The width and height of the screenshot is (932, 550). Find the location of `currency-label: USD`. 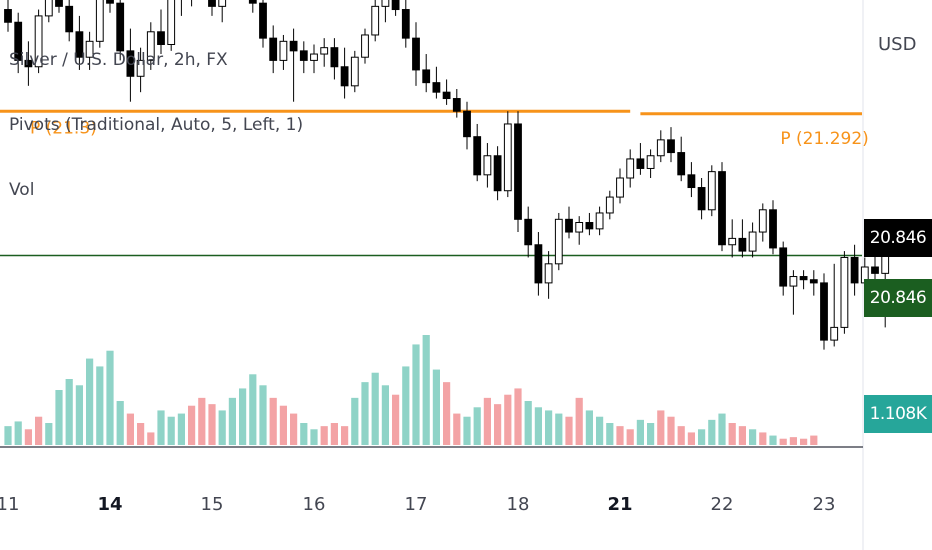

currency-label: USD is located at coordinates (897, 44).